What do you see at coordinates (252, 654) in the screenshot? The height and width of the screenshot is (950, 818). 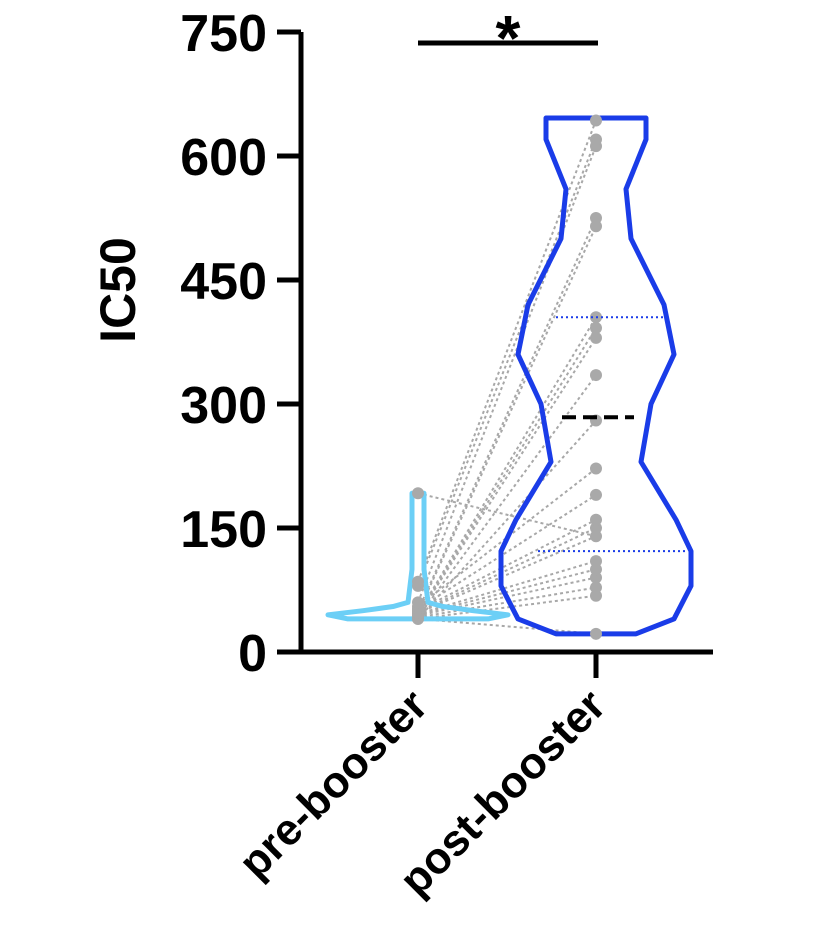 I see `y-tick-label: 0` at bounding box center [252, 654].